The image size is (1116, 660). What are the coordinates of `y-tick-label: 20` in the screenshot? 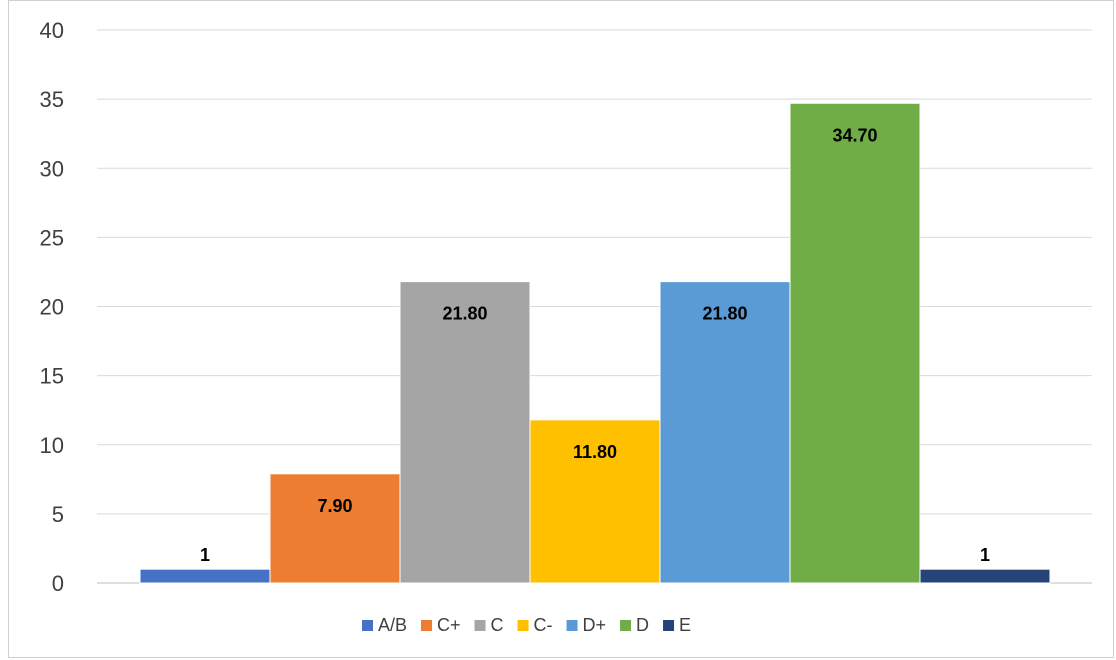 It's located at (52, 307).